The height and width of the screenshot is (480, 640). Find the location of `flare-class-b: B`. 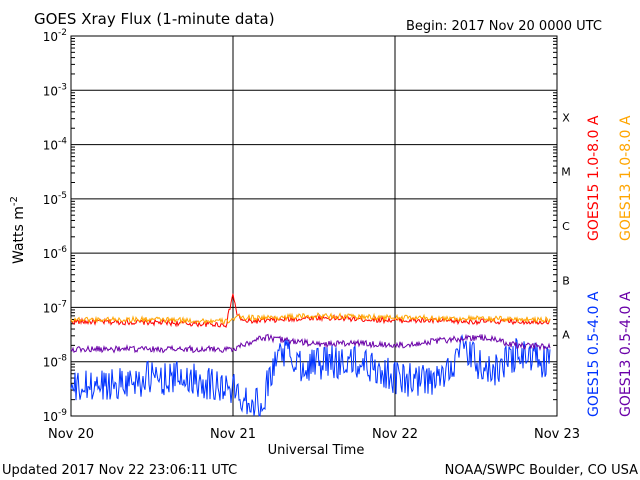

flare-class-b: B is located at coordinates (566, 280).